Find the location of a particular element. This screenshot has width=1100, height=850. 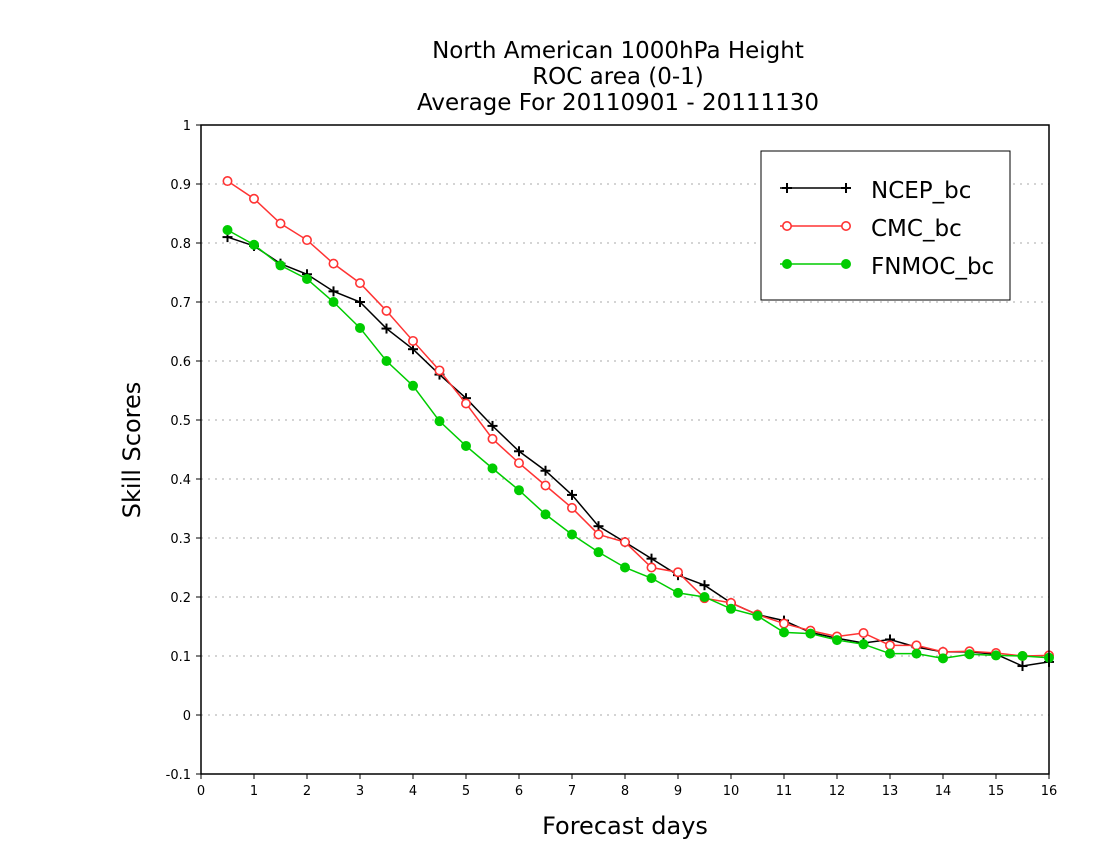

legend-label-cmc: CMC_bc is located at coordinates (916, 229).